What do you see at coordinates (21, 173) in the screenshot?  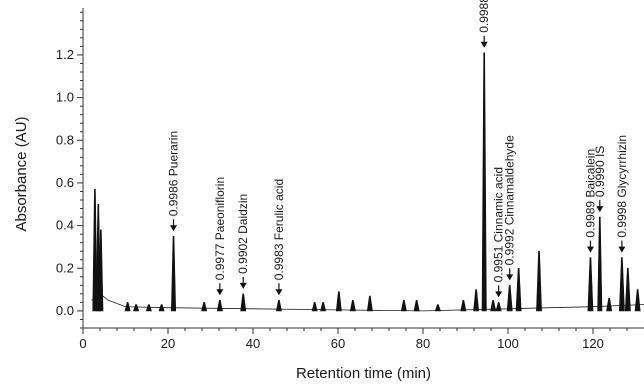 I see `y-axis-title: Absorbance (AU)` at bounding box center [21, 173].